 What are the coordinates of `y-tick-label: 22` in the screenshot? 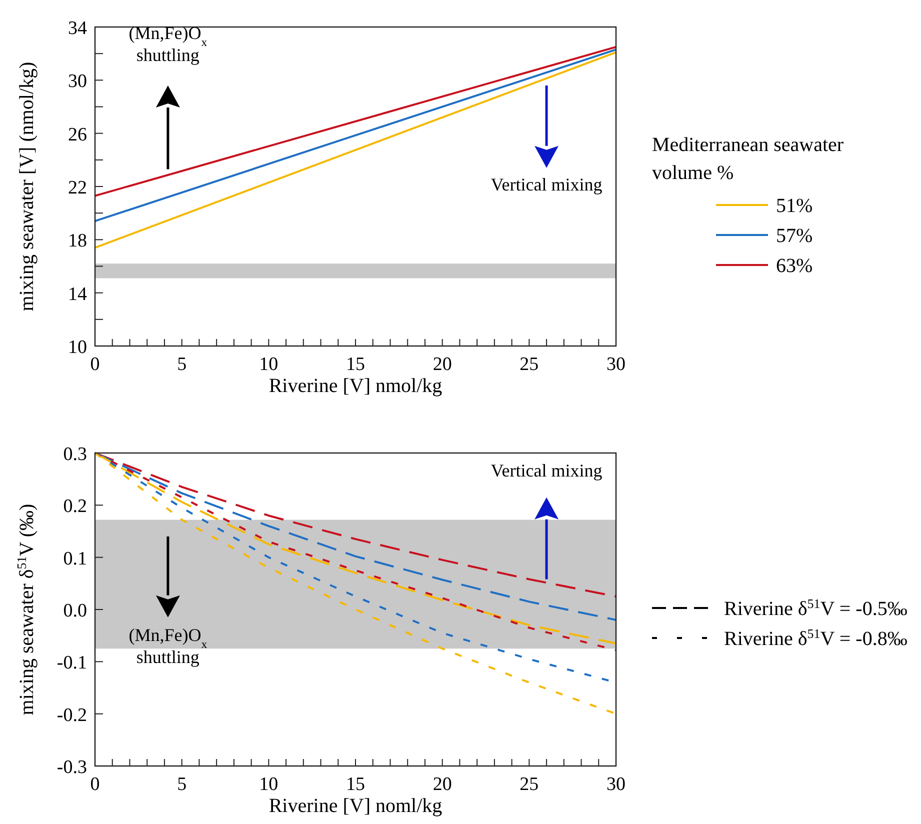 It's located at (77, 188).